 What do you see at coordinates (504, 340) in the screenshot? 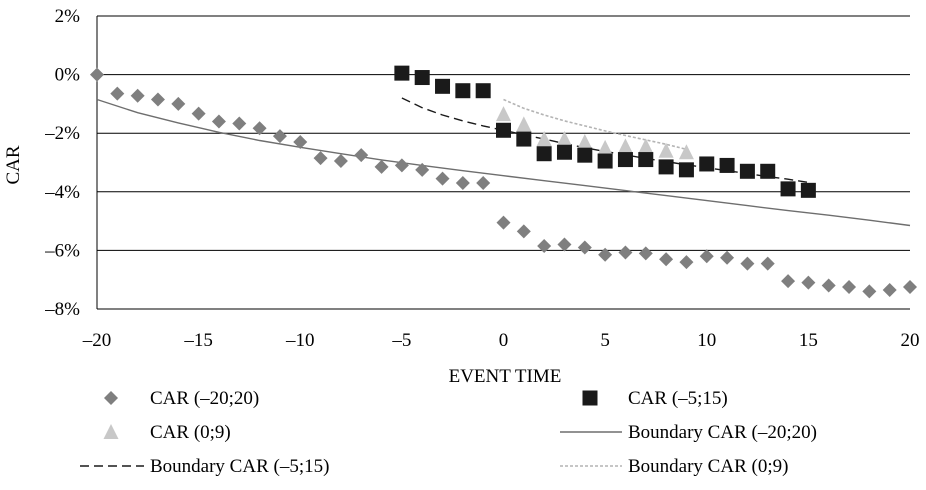
I see `x-tick-label: 0` at bounding box center [504, 340].